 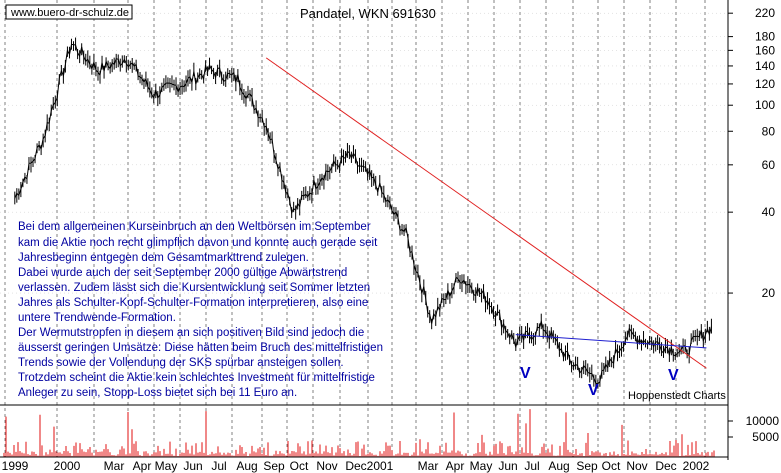 What do you see at coordinates (359, 433) in the screenshot?
I see `volume-bars` at bounding box center [359, 433].